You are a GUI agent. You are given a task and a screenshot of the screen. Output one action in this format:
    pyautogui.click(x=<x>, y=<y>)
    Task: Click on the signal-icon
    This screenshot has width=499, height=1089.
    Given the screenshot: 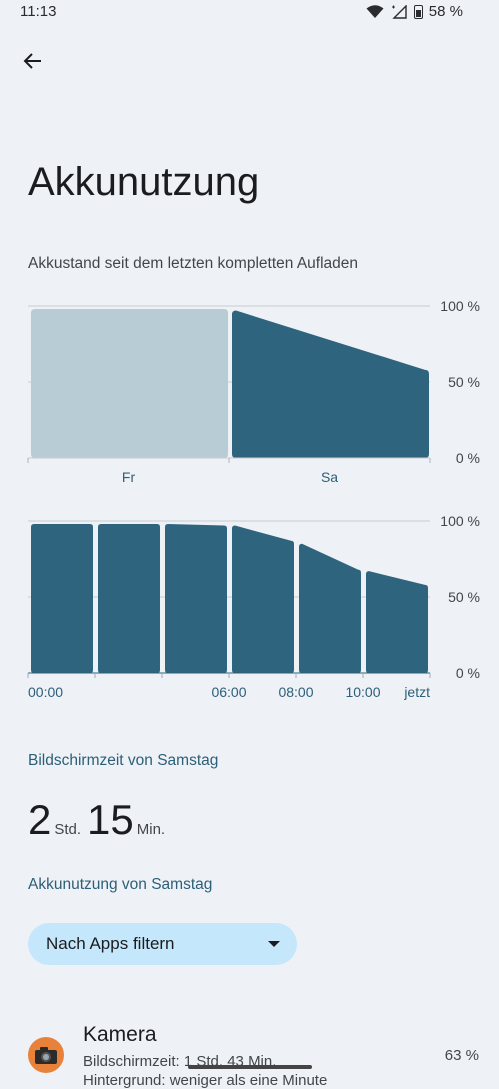 What is the action you would take?
    pyautogui.click(x=399, y=11)
    